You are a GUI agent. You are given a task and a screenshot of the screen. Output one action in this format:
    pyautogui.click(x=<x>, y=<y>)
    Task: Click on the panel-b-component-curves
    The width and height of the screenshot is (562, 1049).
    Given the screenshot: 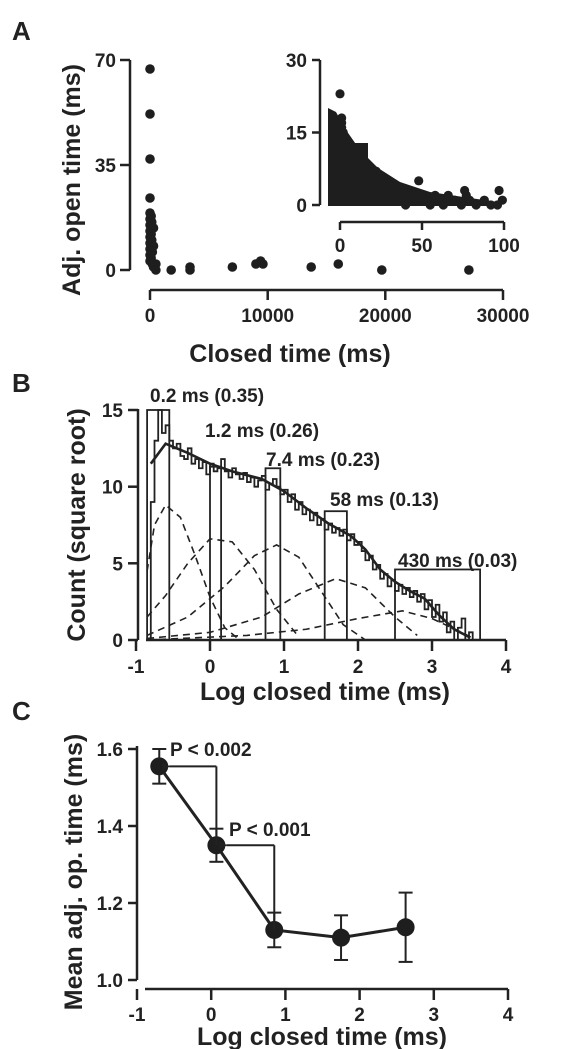 What is the action you would take?
    pyautogui.click(x=311, y=572)
    